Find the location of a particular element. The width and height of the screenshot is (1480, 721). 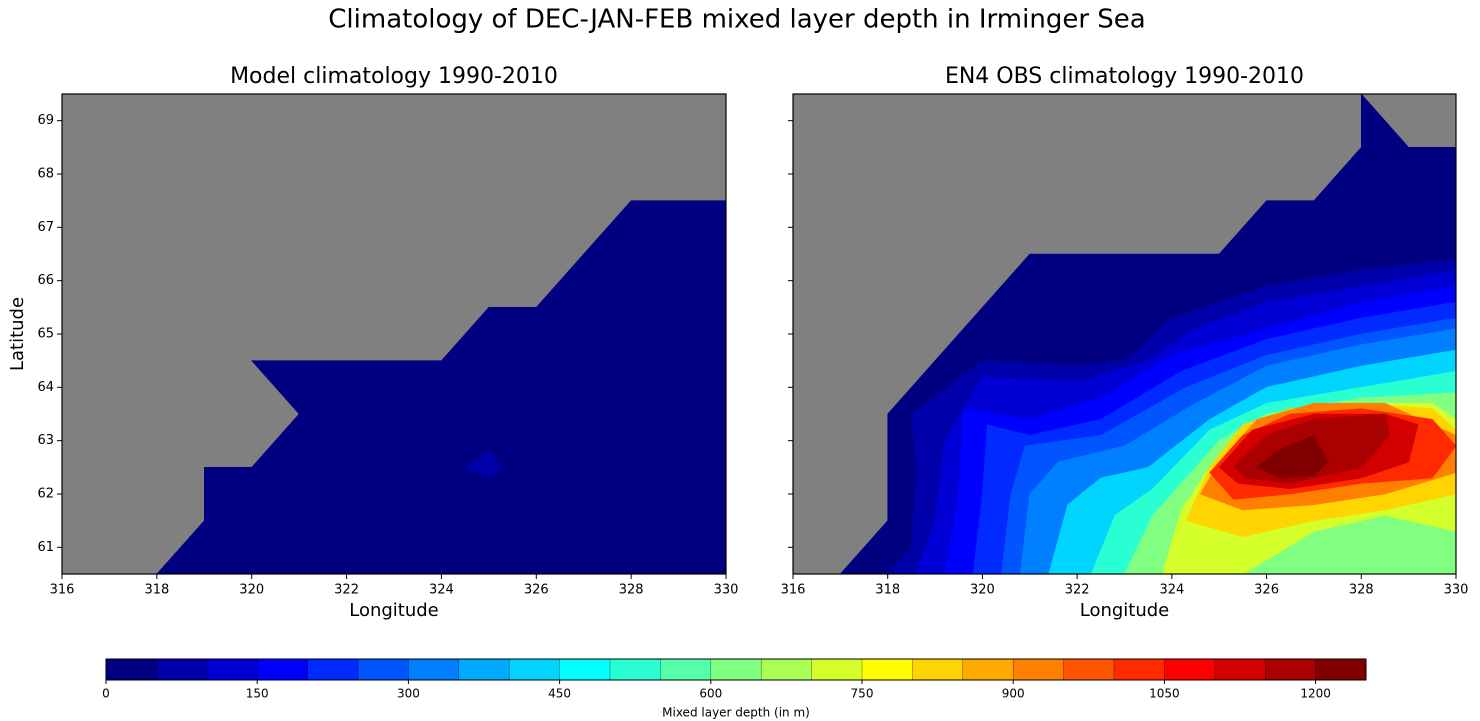

colorbar-tick-label: 450 is located at coordinates (559, 694).